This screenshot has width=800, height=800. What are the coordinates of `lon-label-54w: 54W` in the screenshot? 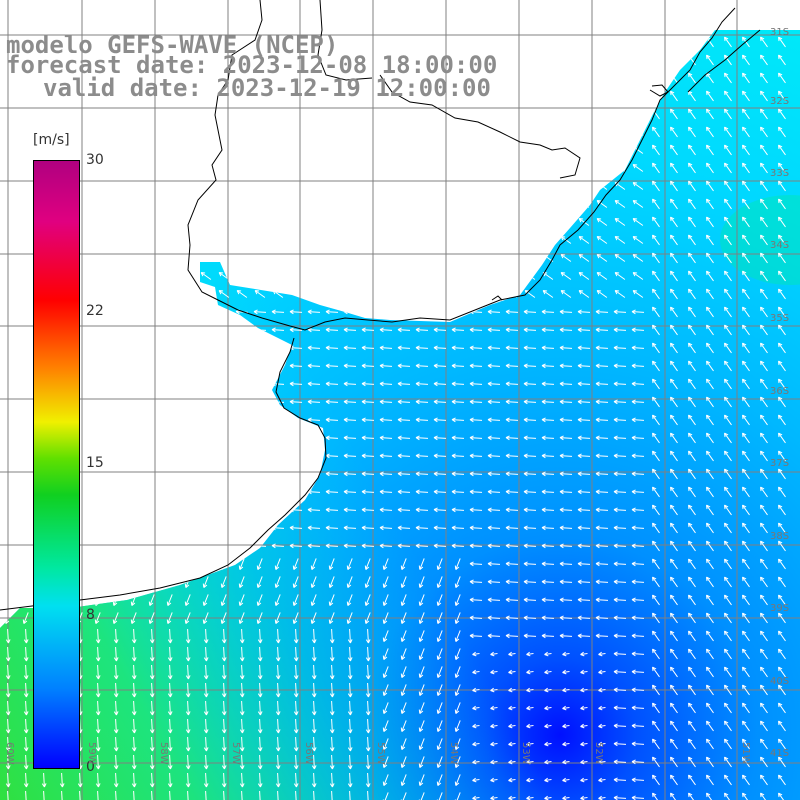 It's located at (453, 753).